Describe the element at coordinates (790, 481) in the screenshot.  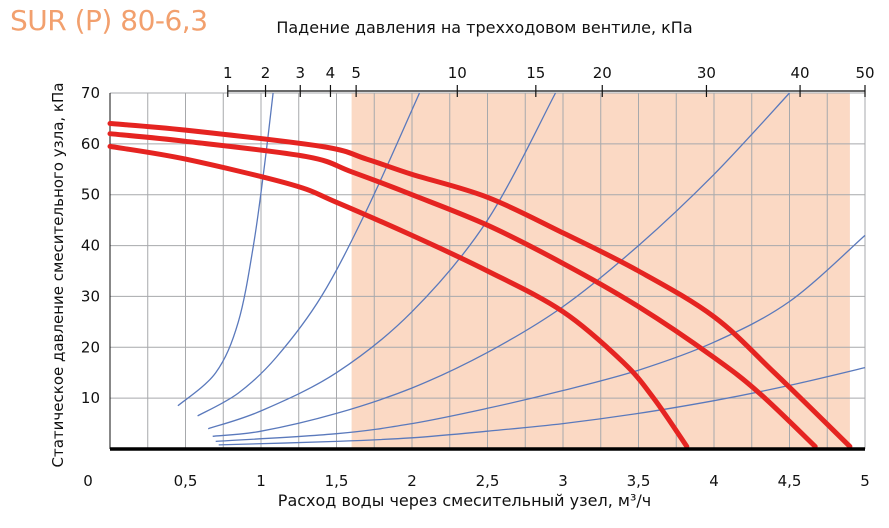
I see `x-tick-label: 4,5` at that location.